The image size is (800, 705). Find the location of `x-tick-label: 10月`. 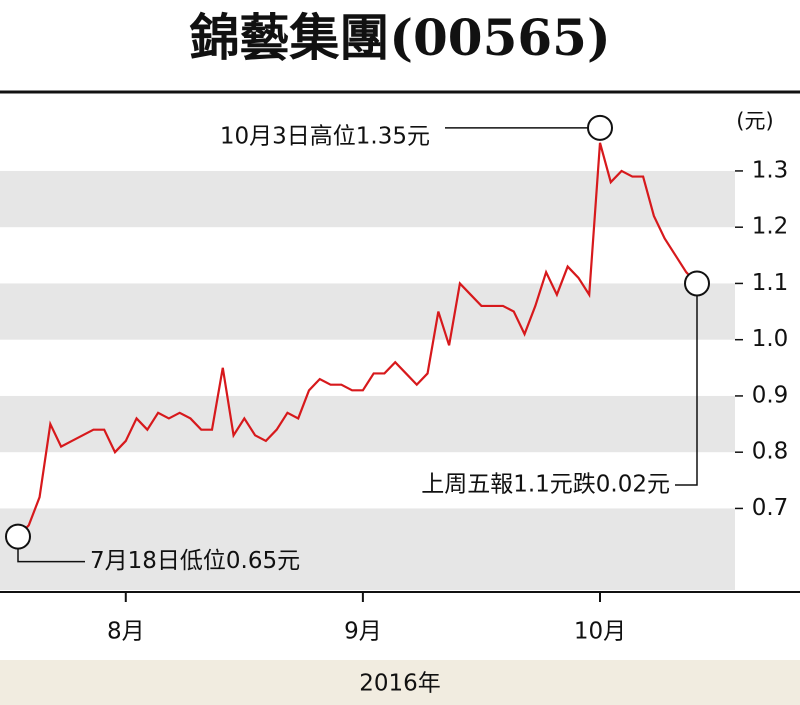

x-tick-label: 10月 is located at coordinates (600, 632).